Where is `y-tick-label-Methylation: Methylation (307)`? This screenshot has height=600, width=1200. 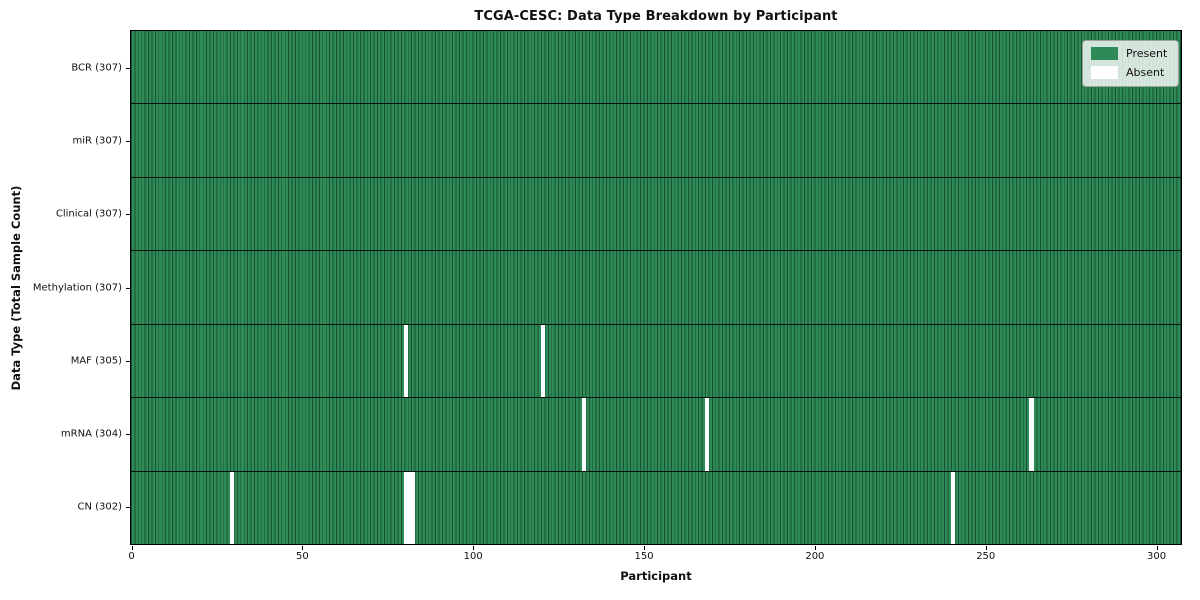
y-tick-label-Methylation: Methylation (307) is located at coordinates (77, 287).